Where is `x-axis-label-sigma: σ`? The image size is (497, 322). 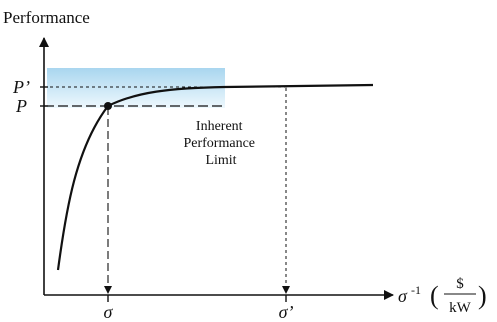 x-axis-label-sigma: σ is located at coordinates (403, 296).